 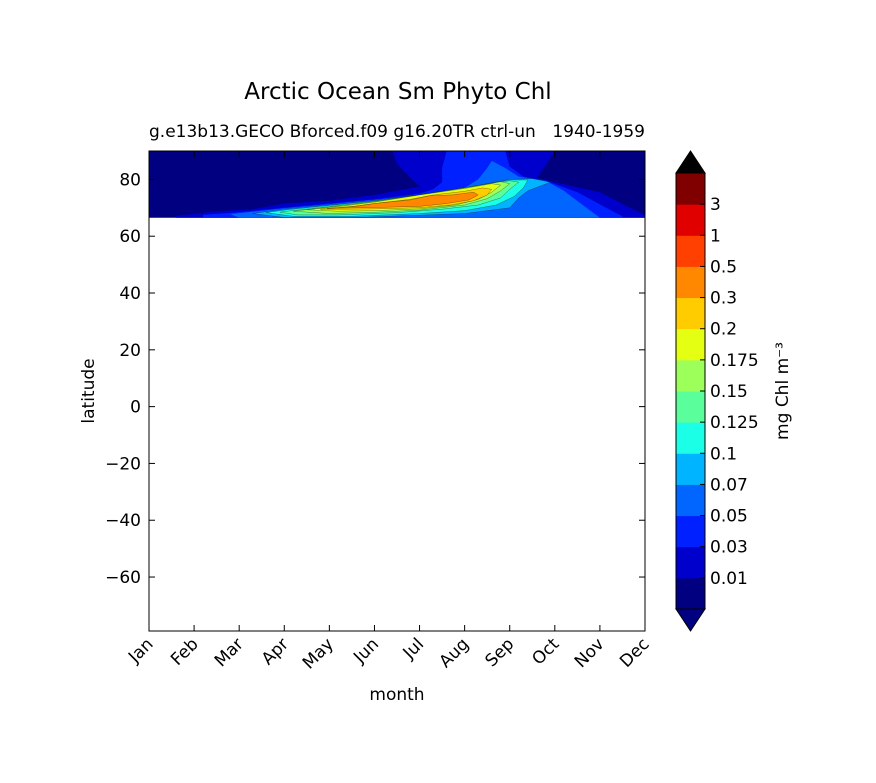 What do you see at coordinates (690, 620) in the screenshot?
I see `colorbar-extend-min` at bounding box center [690, 620].